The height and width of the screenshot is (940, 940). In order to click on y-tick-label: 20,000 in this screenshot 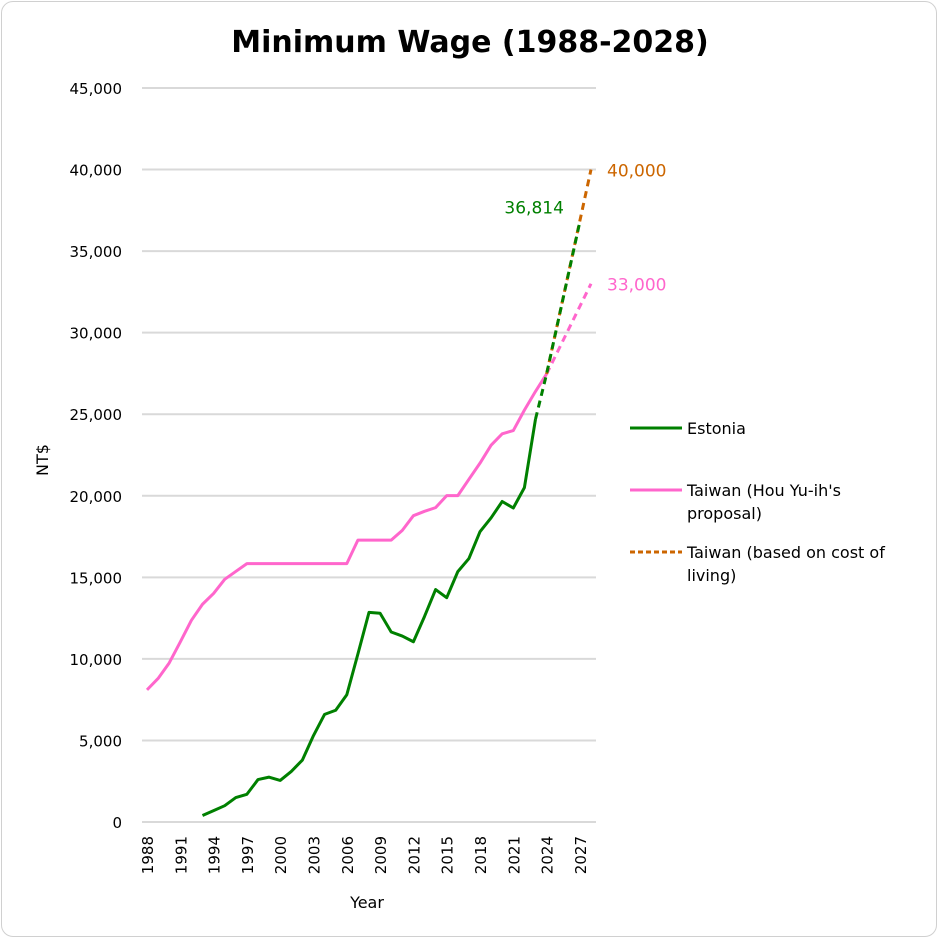, I will do `click(96, 497)`.